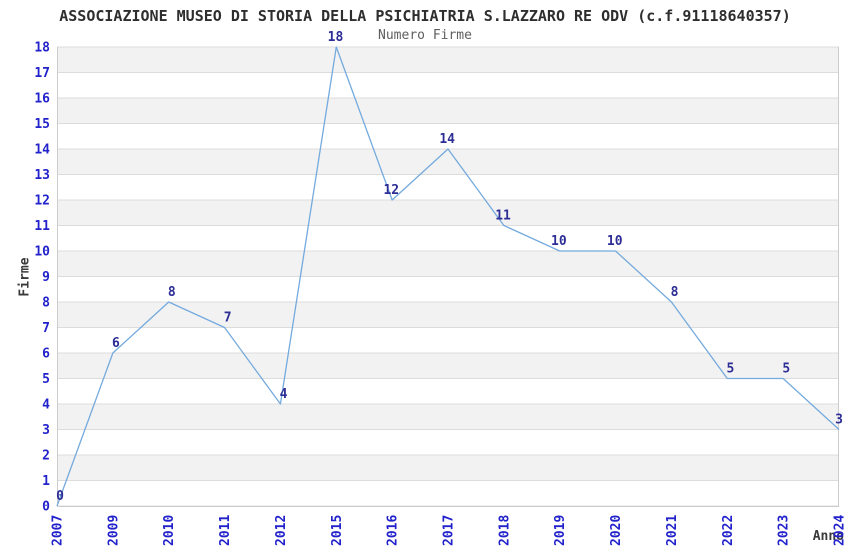 This screenshot has height=550, width=850. Describe the element at coordinates (169, 530) in the screenshot. I see `x-tick-label: 2010` at that location.